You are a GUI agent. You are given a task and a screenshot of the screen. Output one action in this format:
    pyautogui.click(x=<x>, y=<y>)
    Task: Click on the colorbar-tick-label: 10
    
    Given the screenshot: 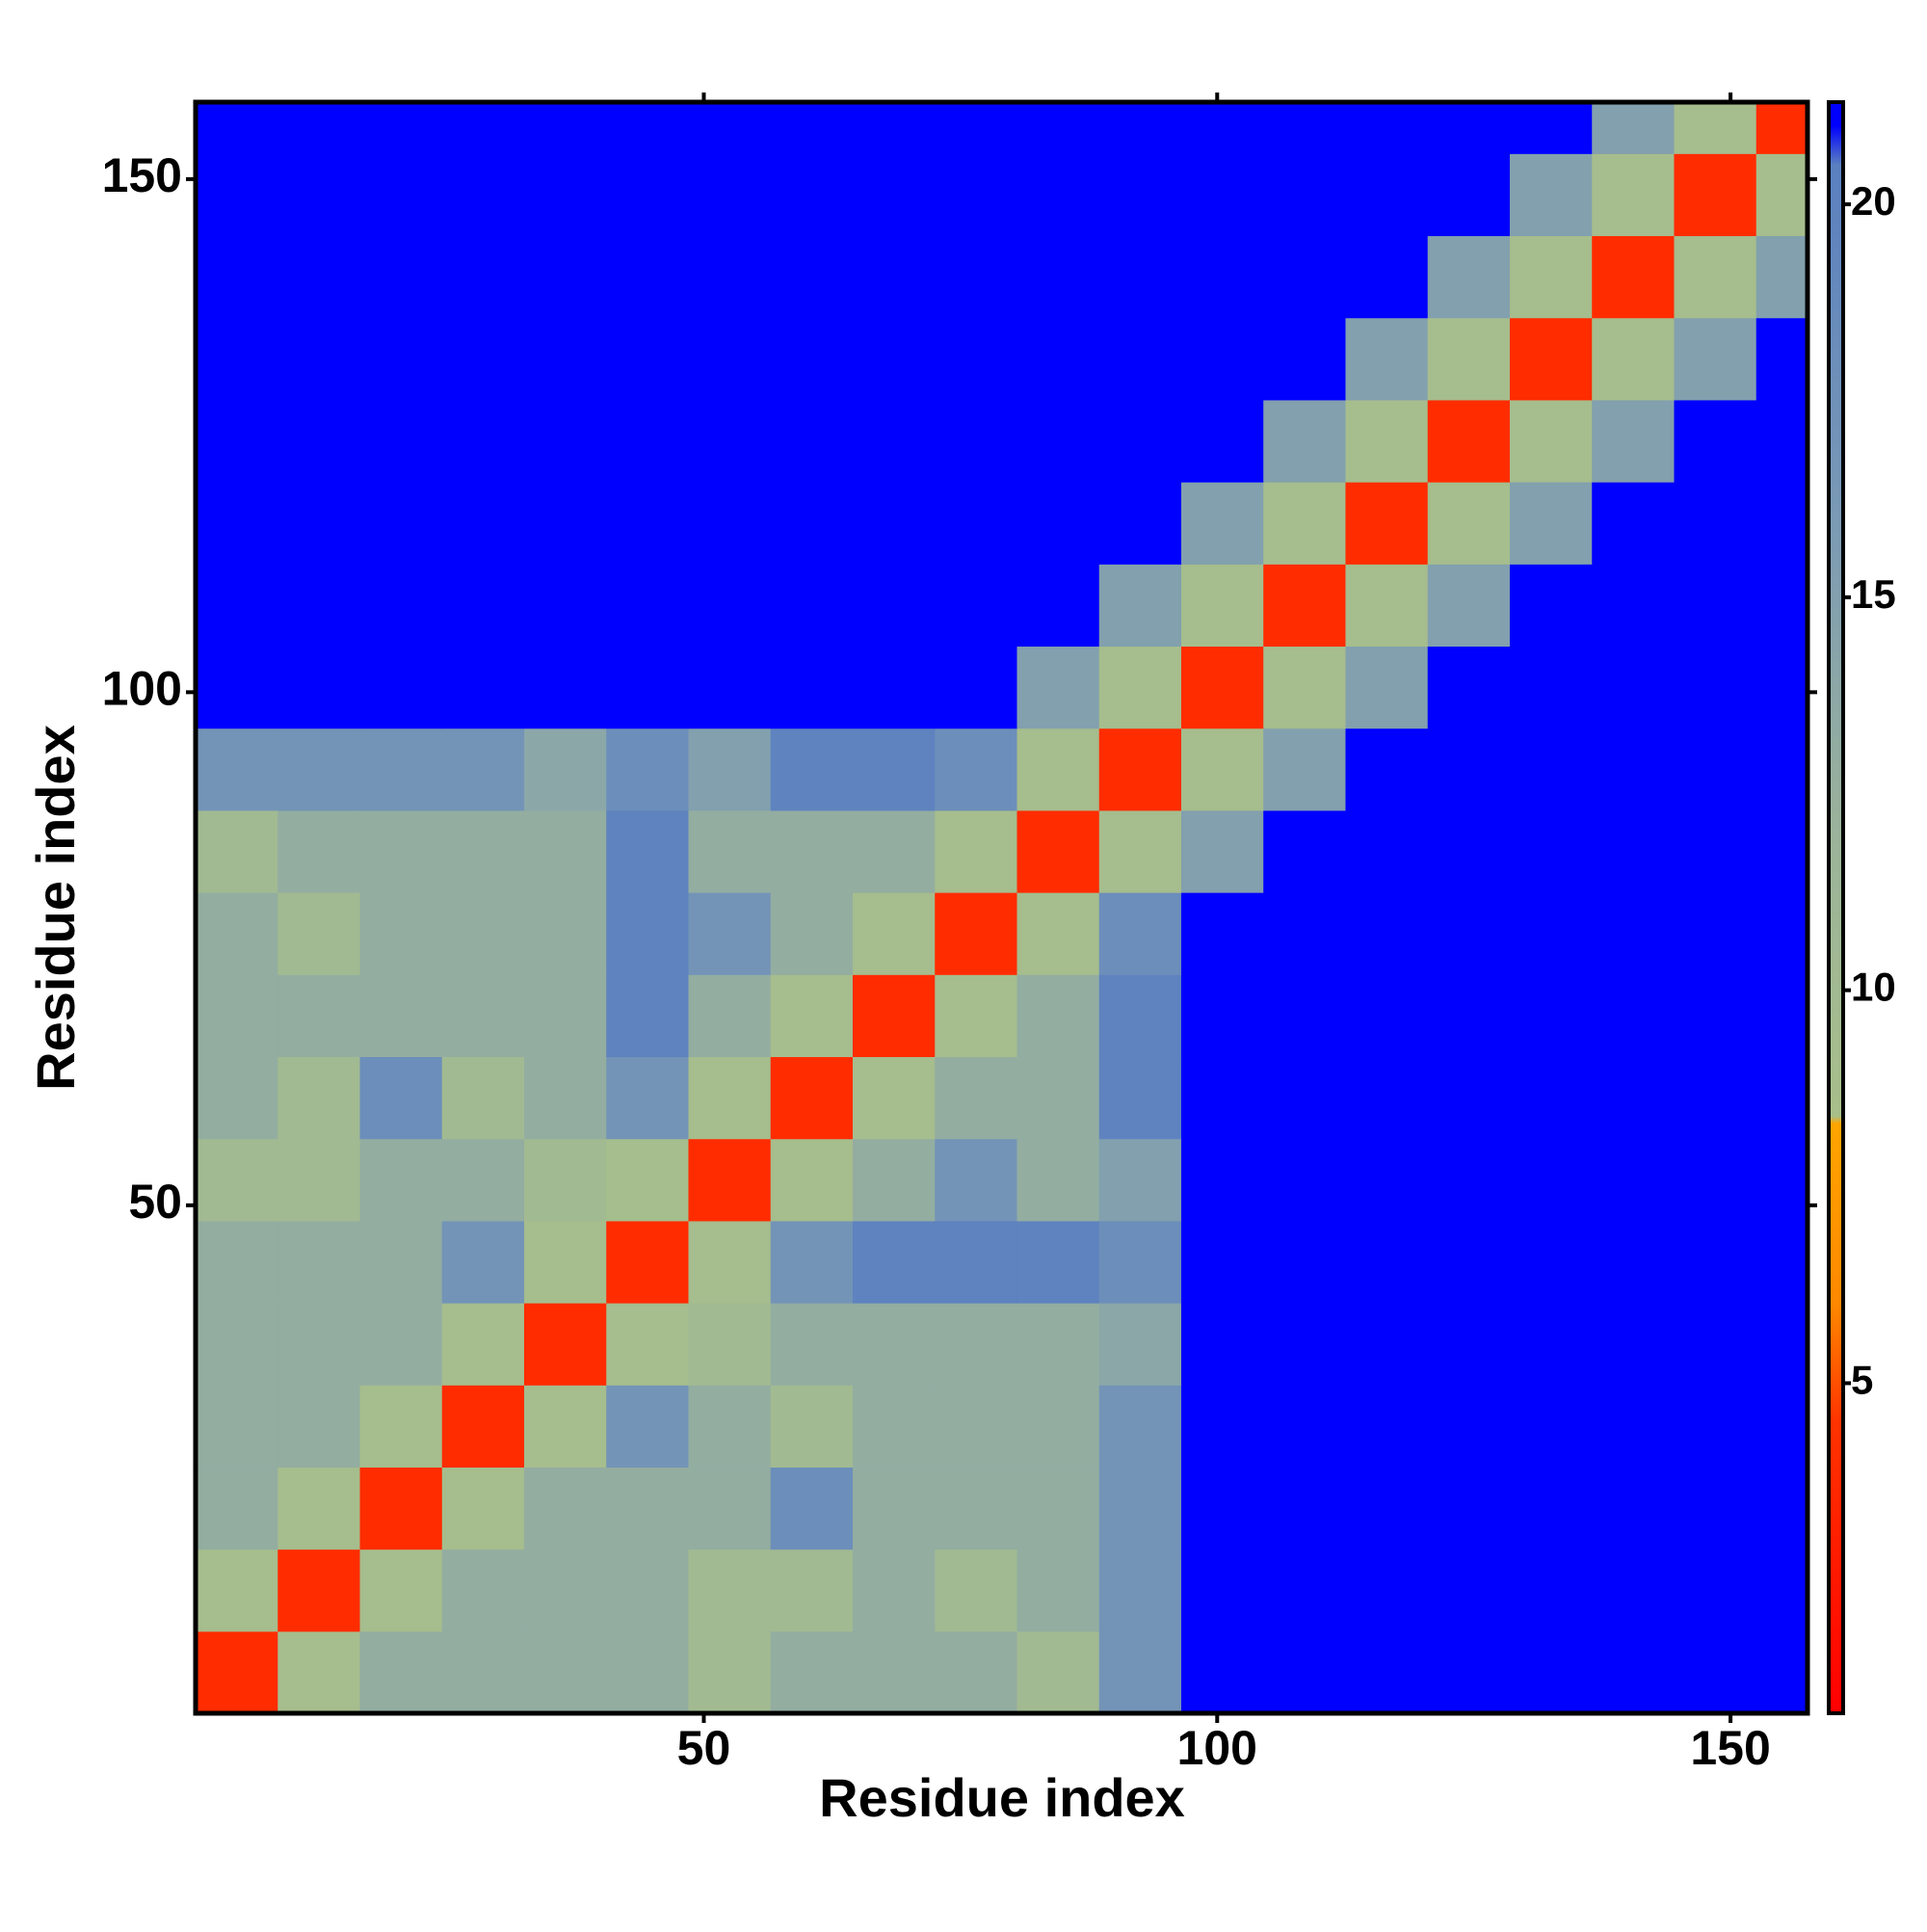 What is the action you would take?
    pyautogui.click(x=1873, y=987)
    